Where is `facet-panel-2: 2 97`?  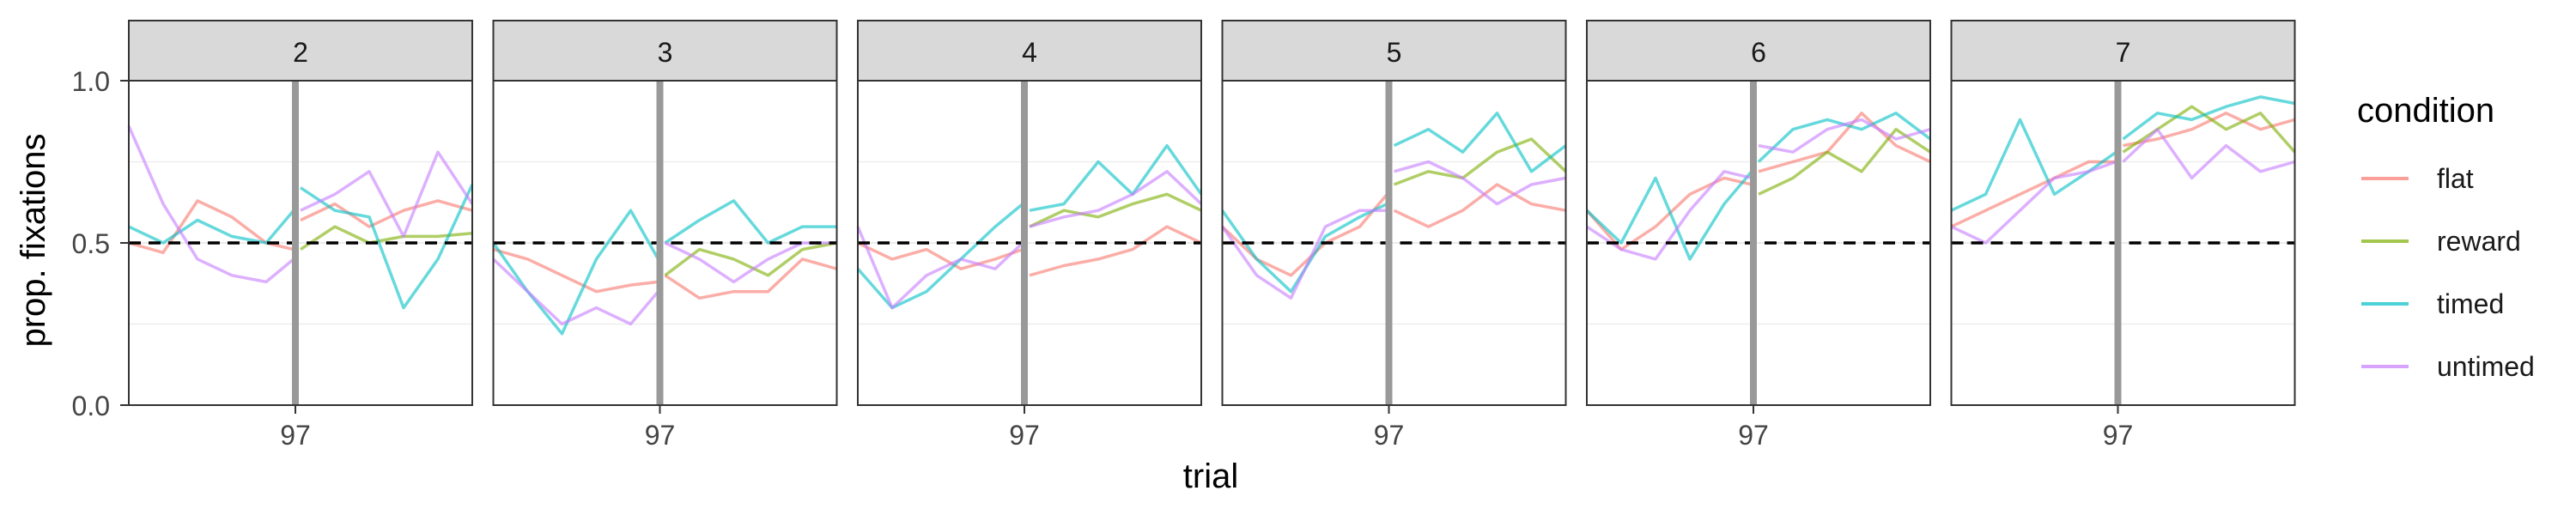
facet-panel-2: 2 97 is located at coordinates (301, 235).